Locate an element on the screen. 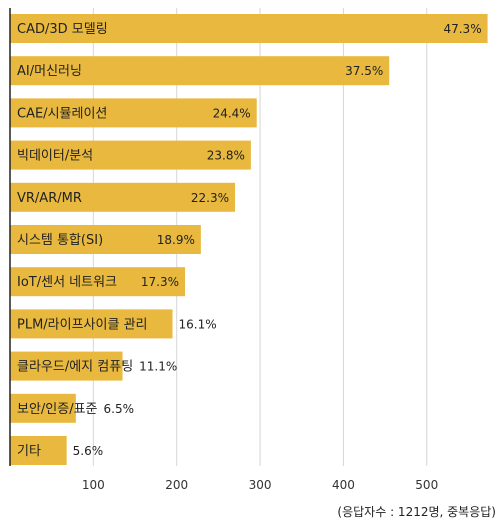 Image resolution: width=504 pixels, height=525 pixels. value-label: 23.8% is located at coordinates (226, 156).